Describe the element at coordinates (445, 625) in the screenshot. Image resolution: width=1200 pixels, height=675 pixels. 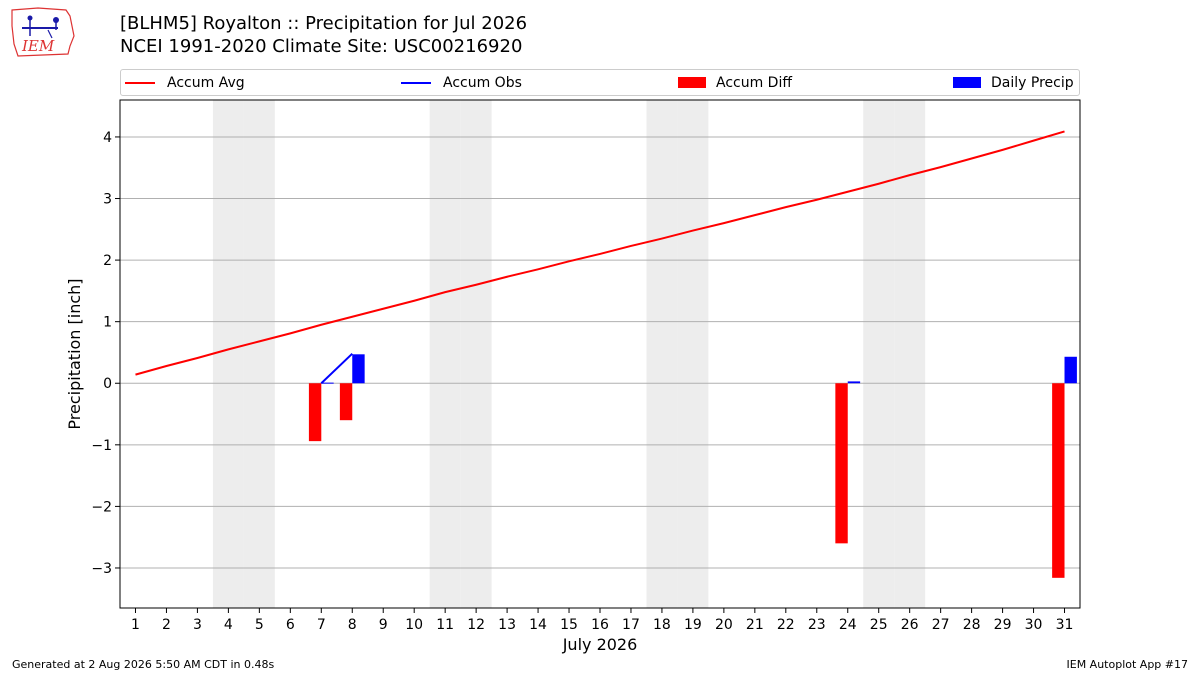
I see `x-tick-label: 11` at that location.